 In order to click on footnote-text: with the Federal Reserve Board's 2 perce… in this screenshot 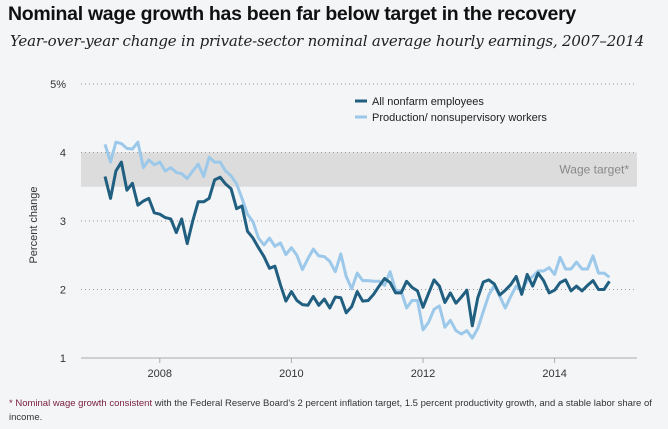, I will do `click(330, 410)`.